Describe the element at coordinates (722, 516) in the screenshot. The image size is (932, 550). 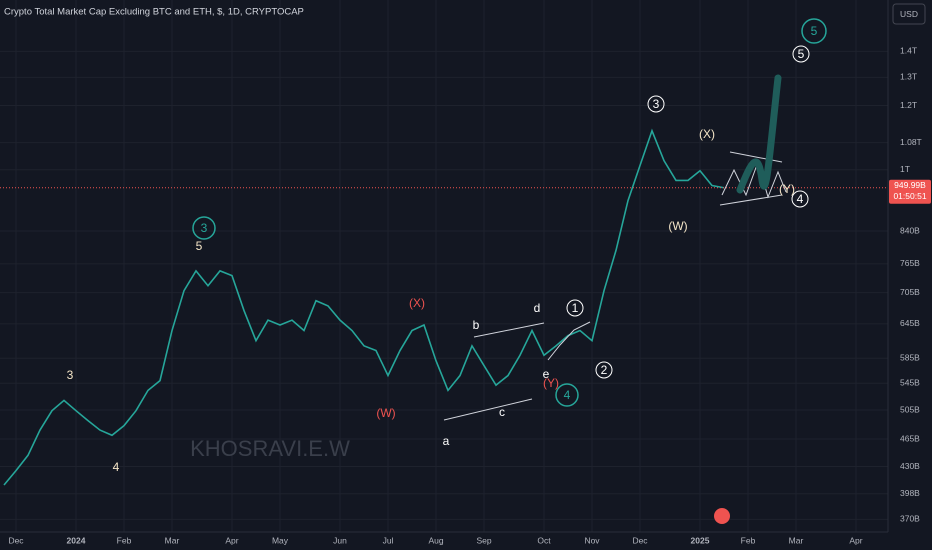
I see `event-icon` at that location.